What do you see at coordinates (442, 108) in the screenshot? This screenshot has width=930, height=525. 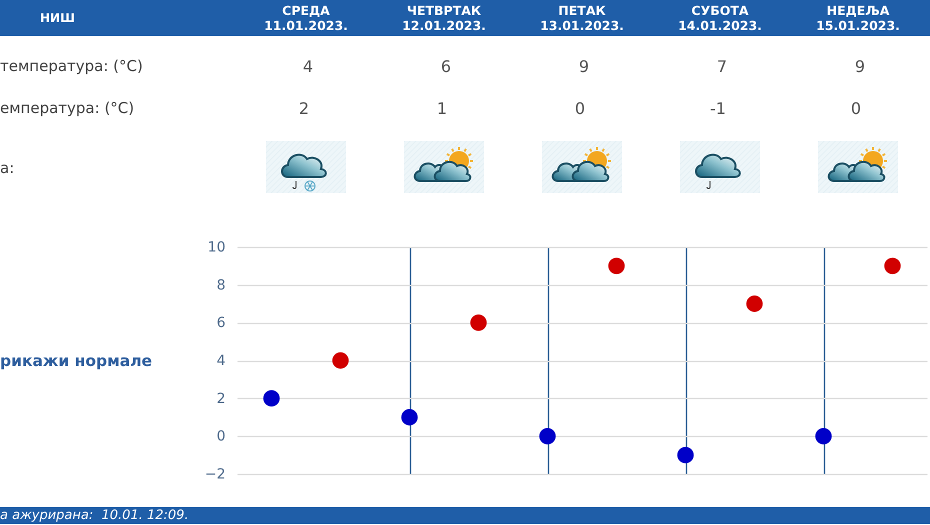 I see `data-label: 1` at bounding box center [442, 108].